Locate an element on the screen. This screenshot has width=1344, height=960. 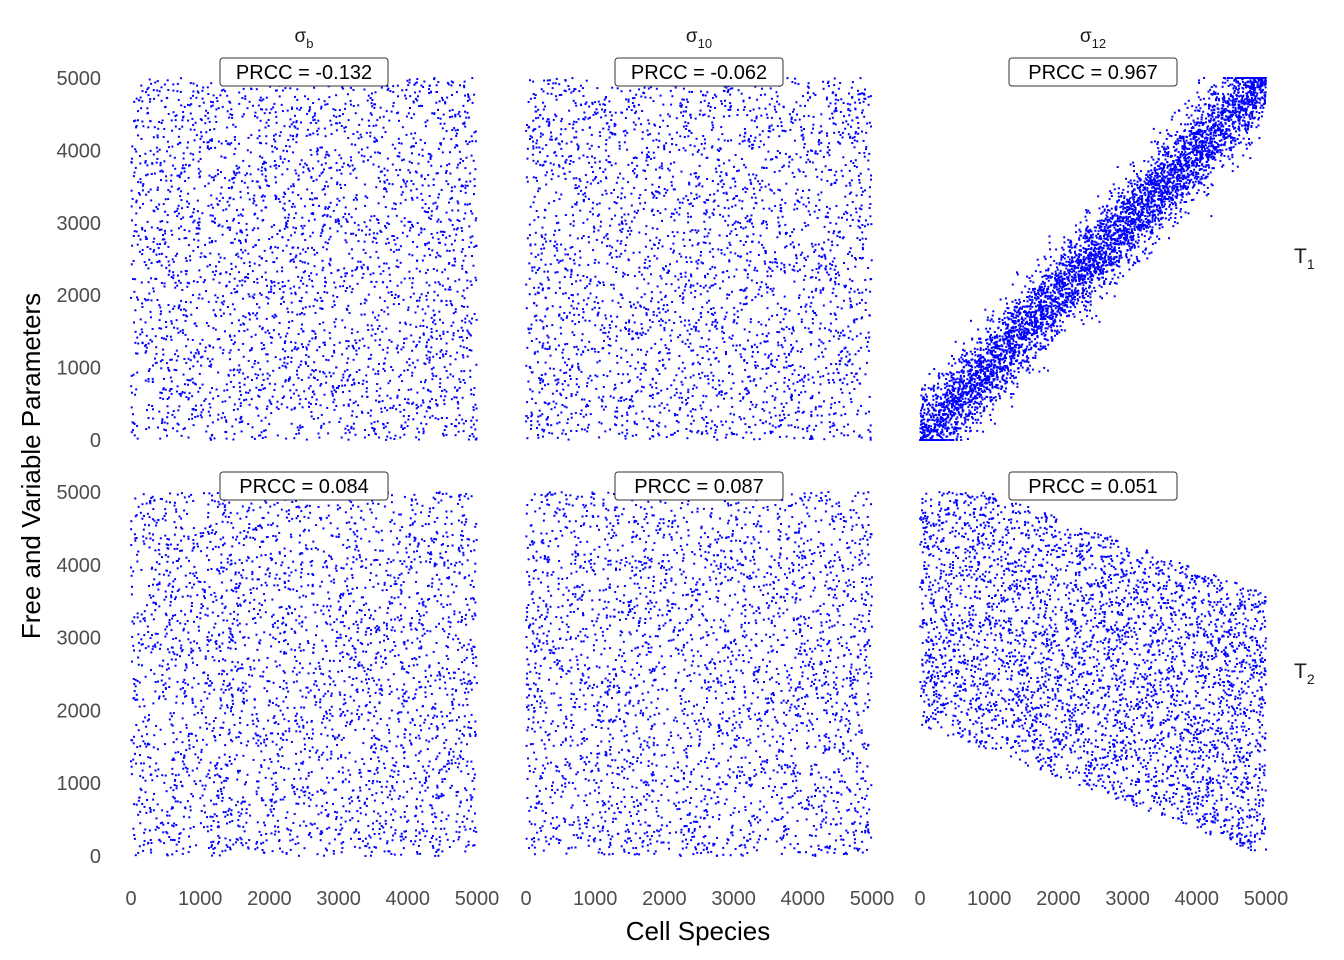
x-tick-label: 3000 is located at coordinates (1127, 899).